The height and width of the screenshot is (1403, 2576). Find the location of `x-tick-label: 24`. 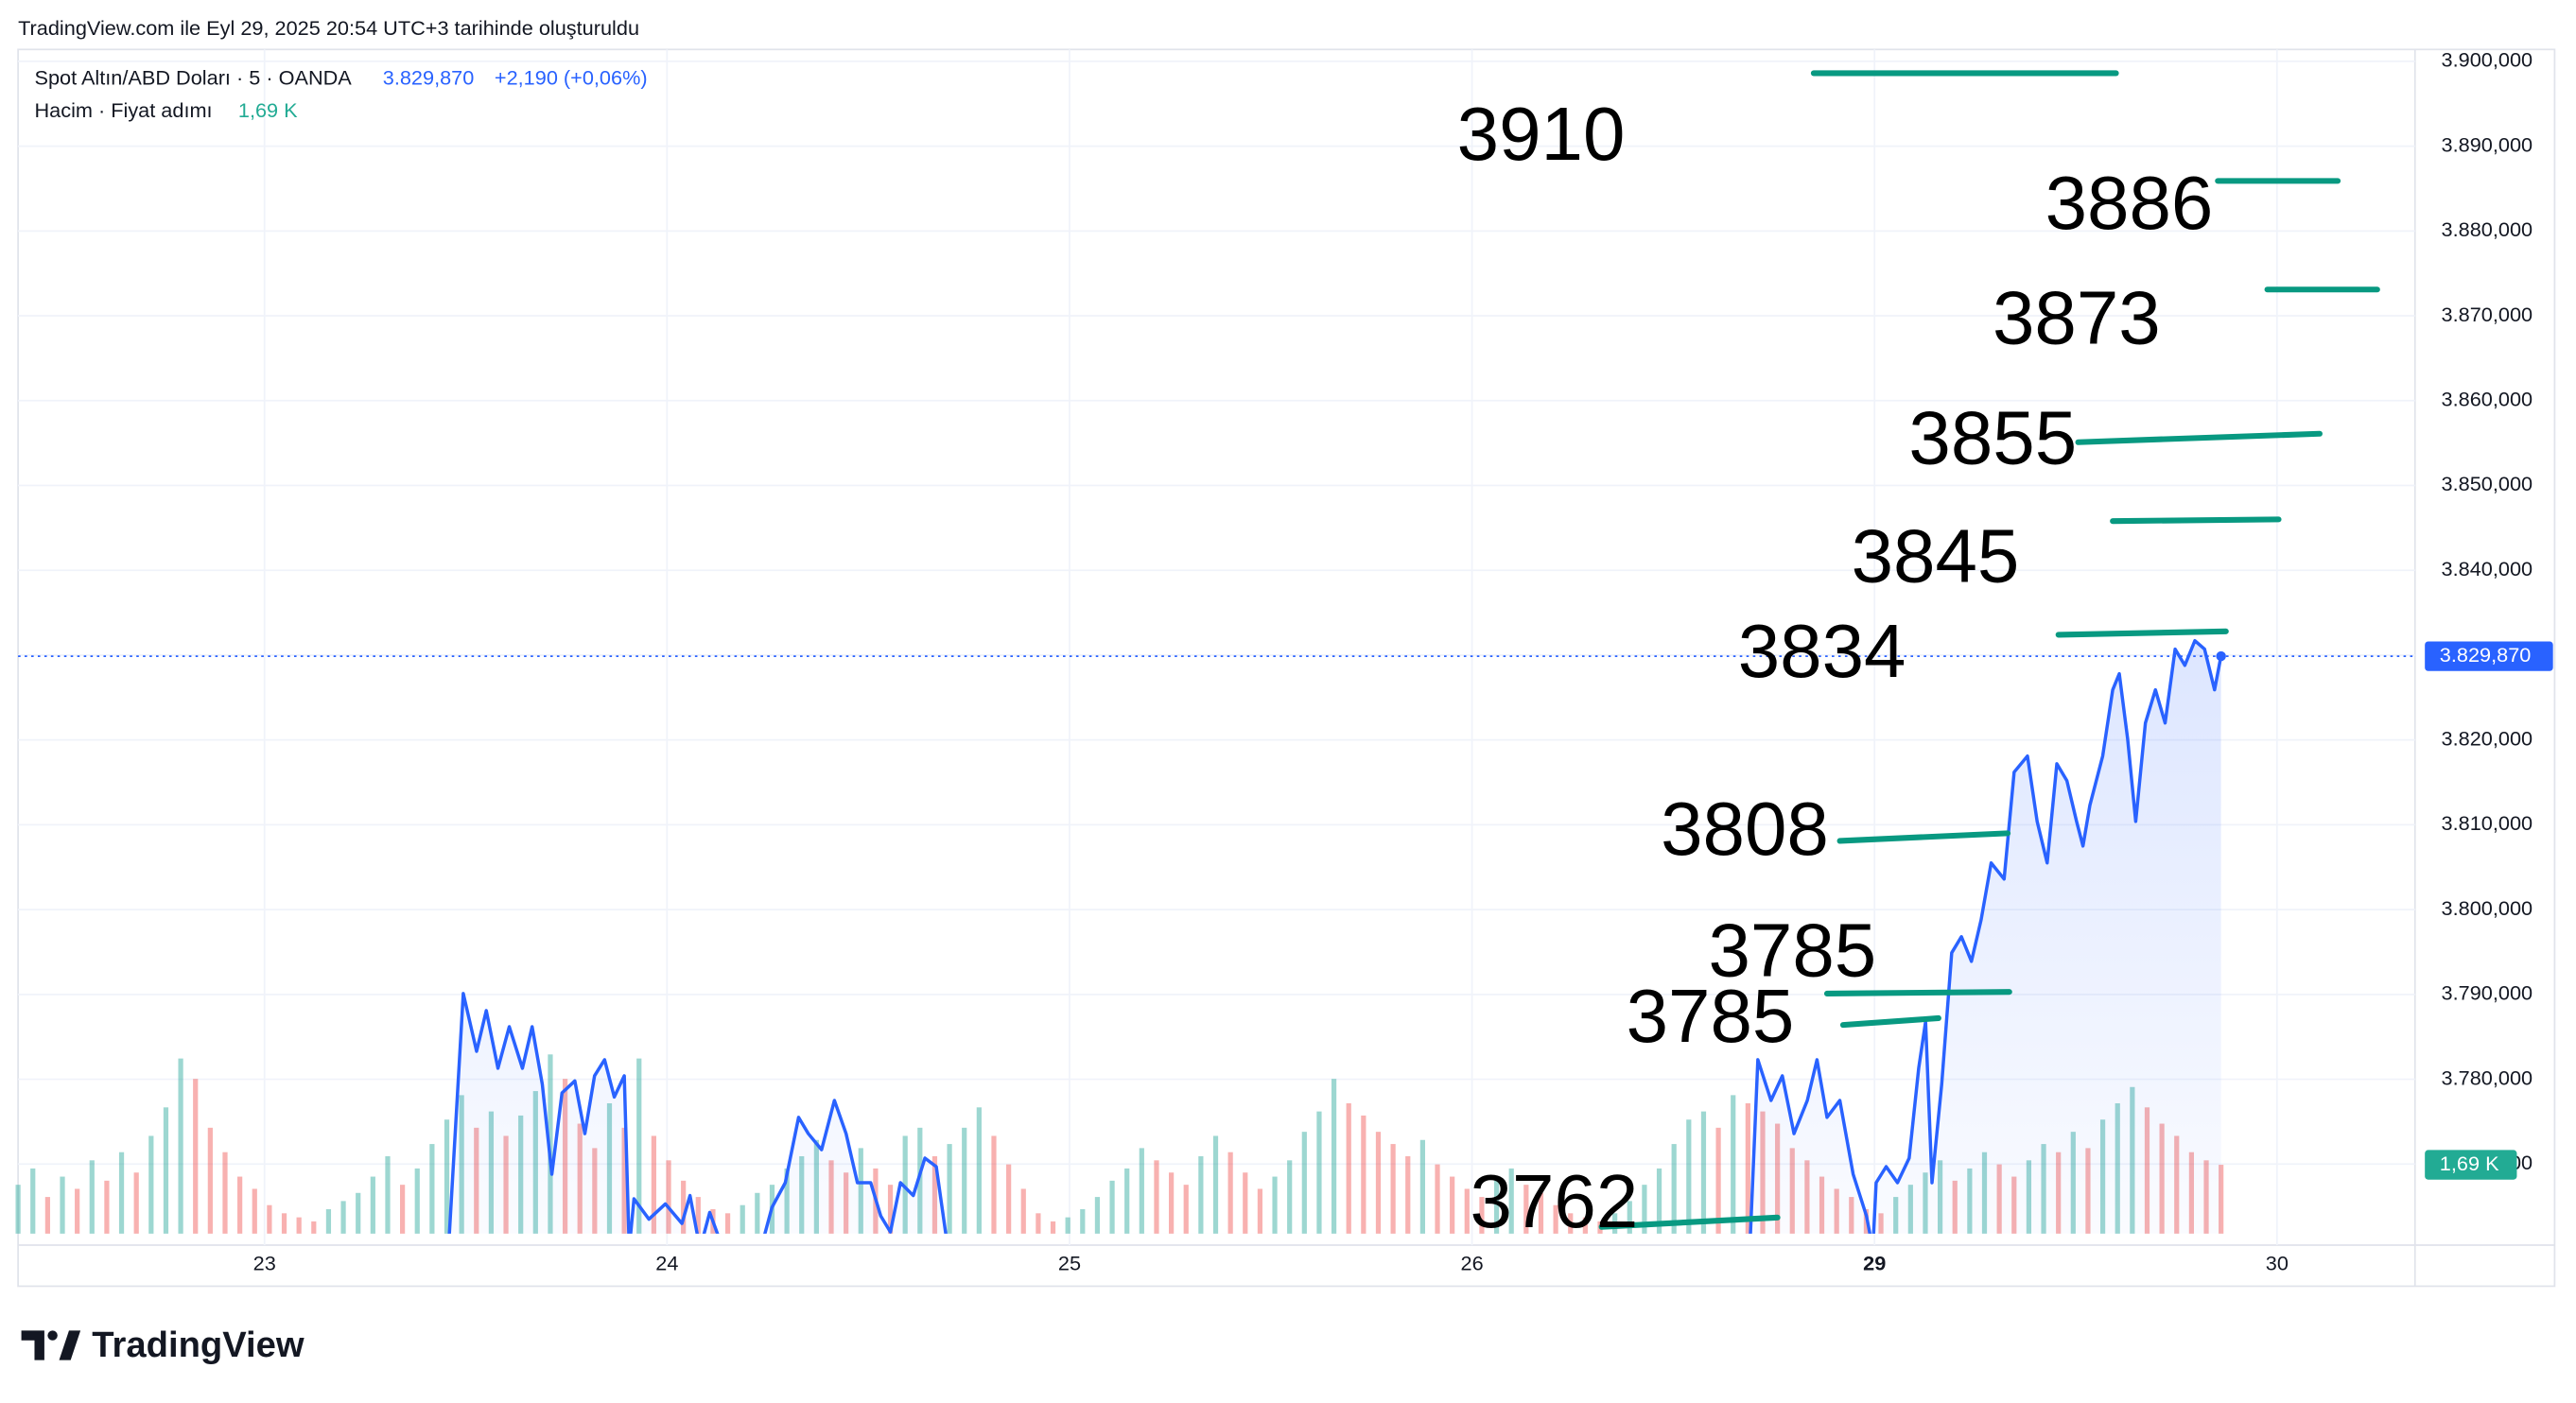

x-tick-label: 24 is located at coordinates (666, 1263).